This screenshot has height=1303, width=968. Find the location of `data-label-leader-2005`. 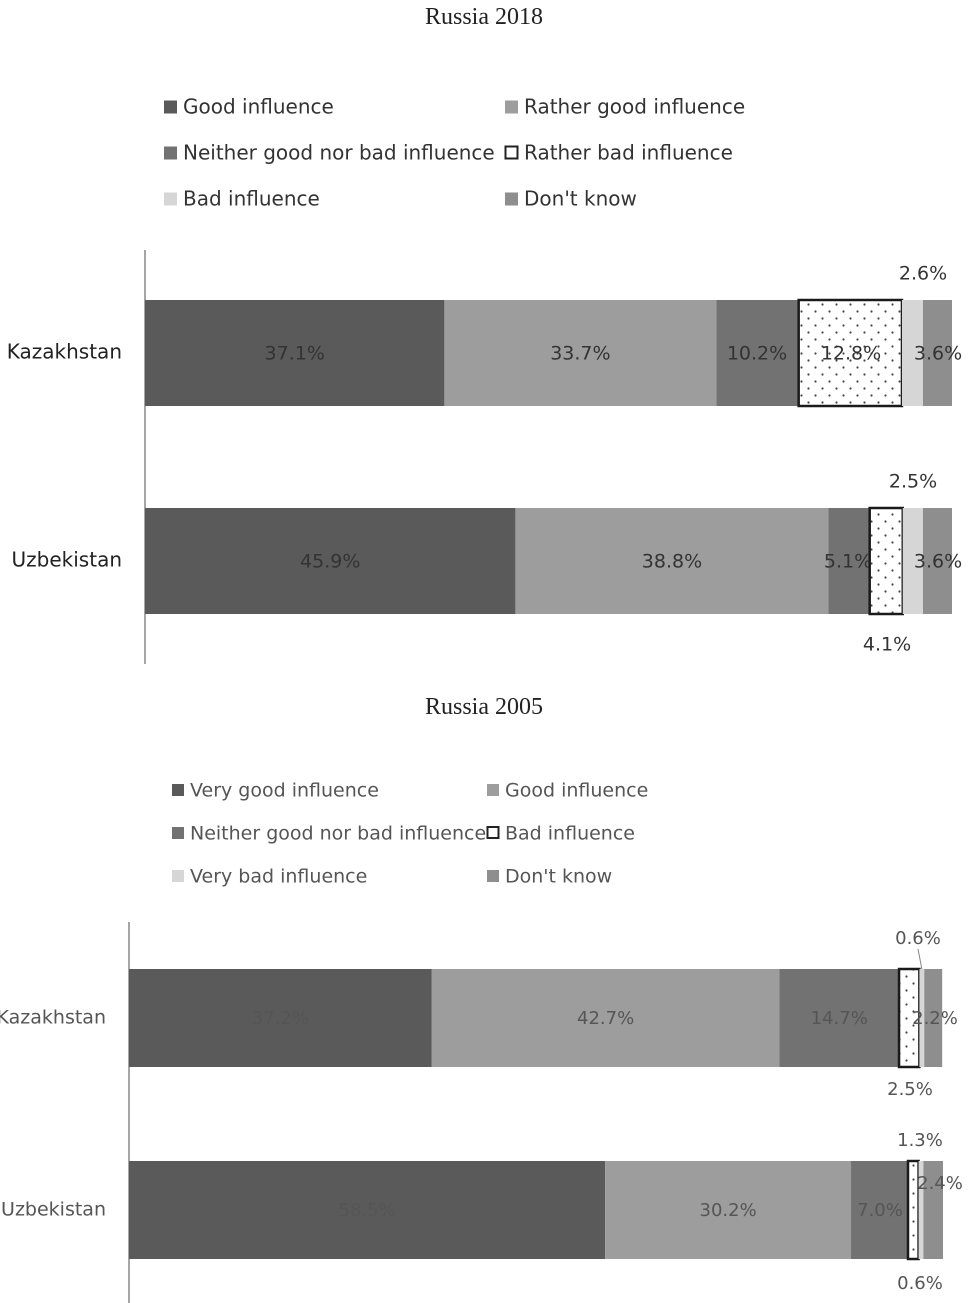

data-label-leader-2005 is located at coordinates (920, 959).